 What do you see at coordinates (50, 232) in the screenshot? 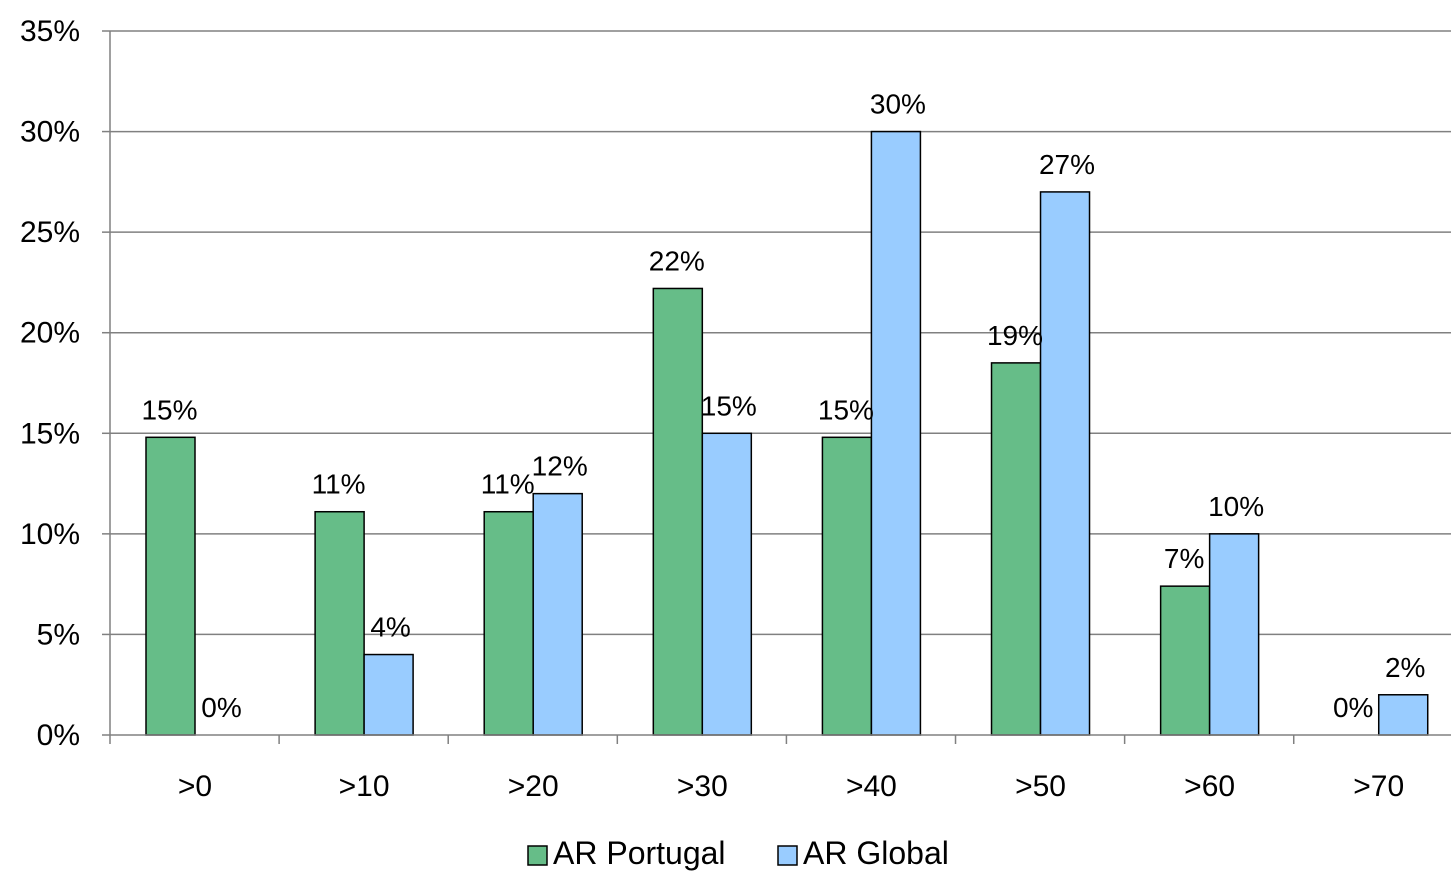
I see `y-tick-label: 25%` at bounding box center [50, 232].